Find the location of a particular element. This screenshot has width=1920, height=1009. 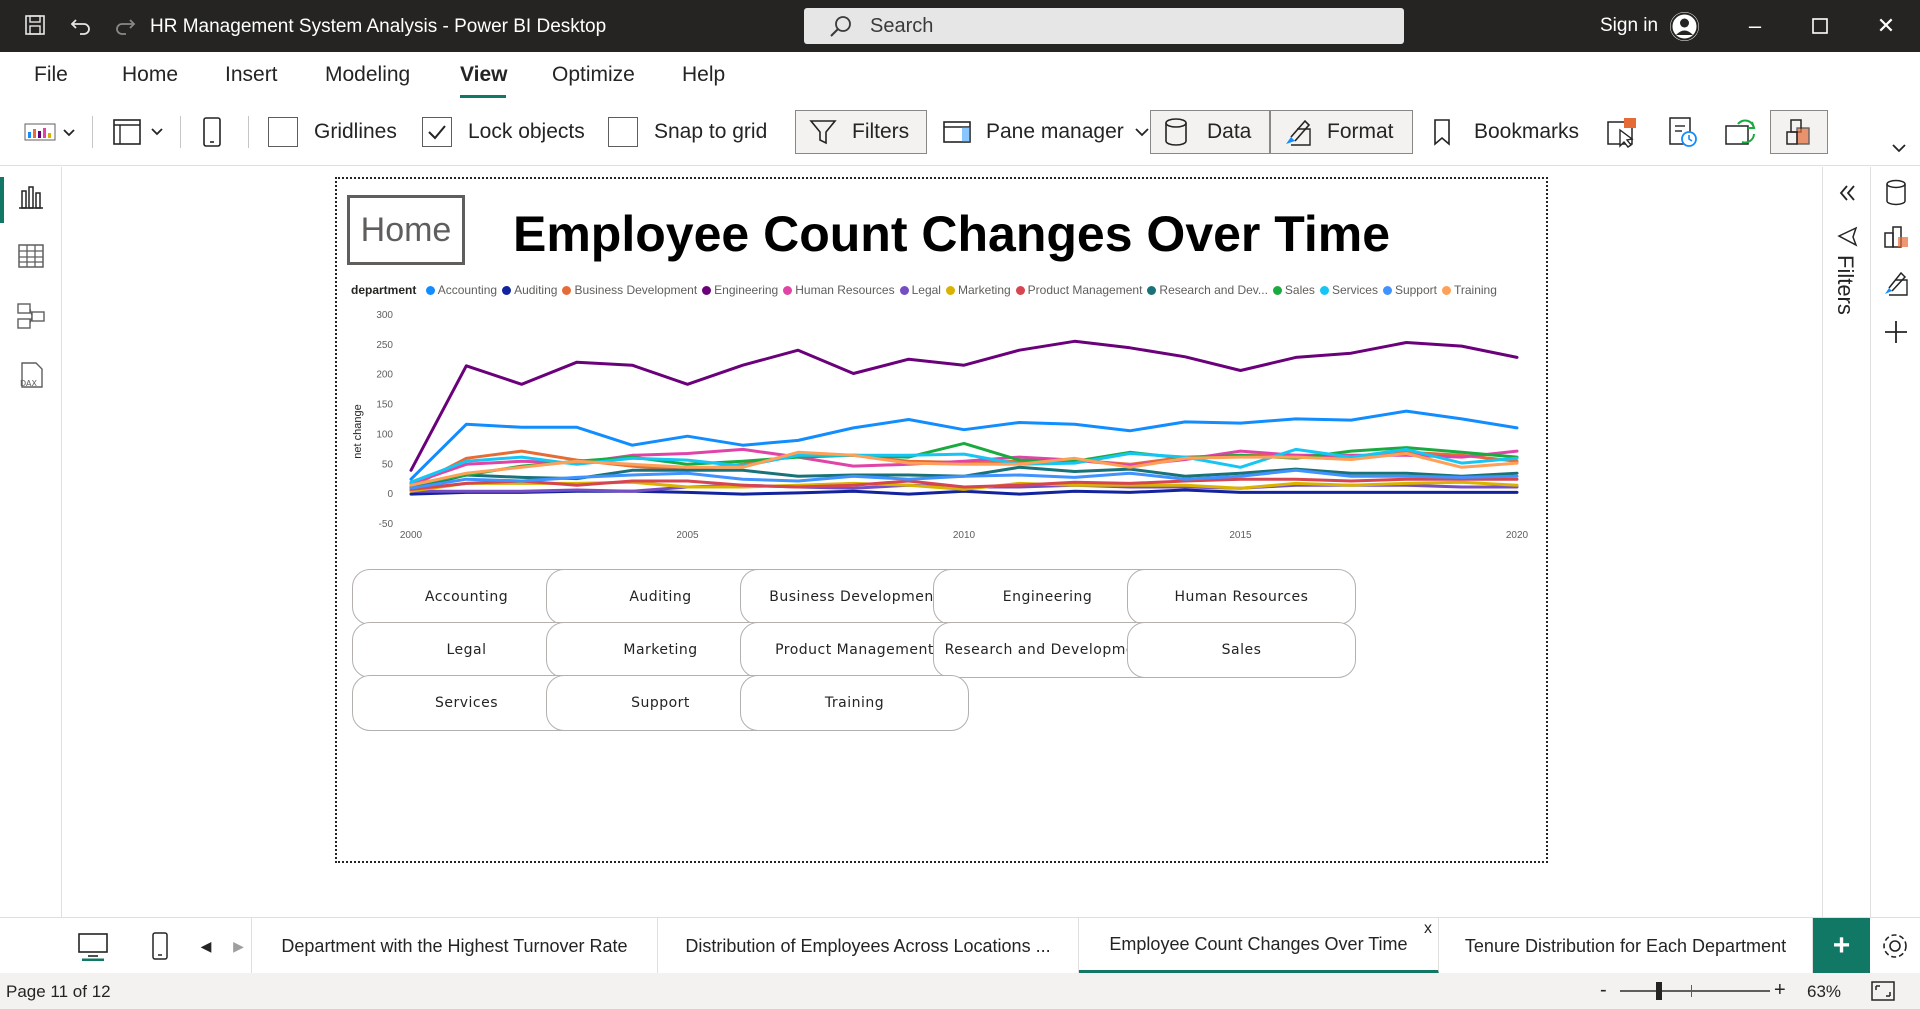

y-tick-label: 150 is located at coordinates (384, 405).